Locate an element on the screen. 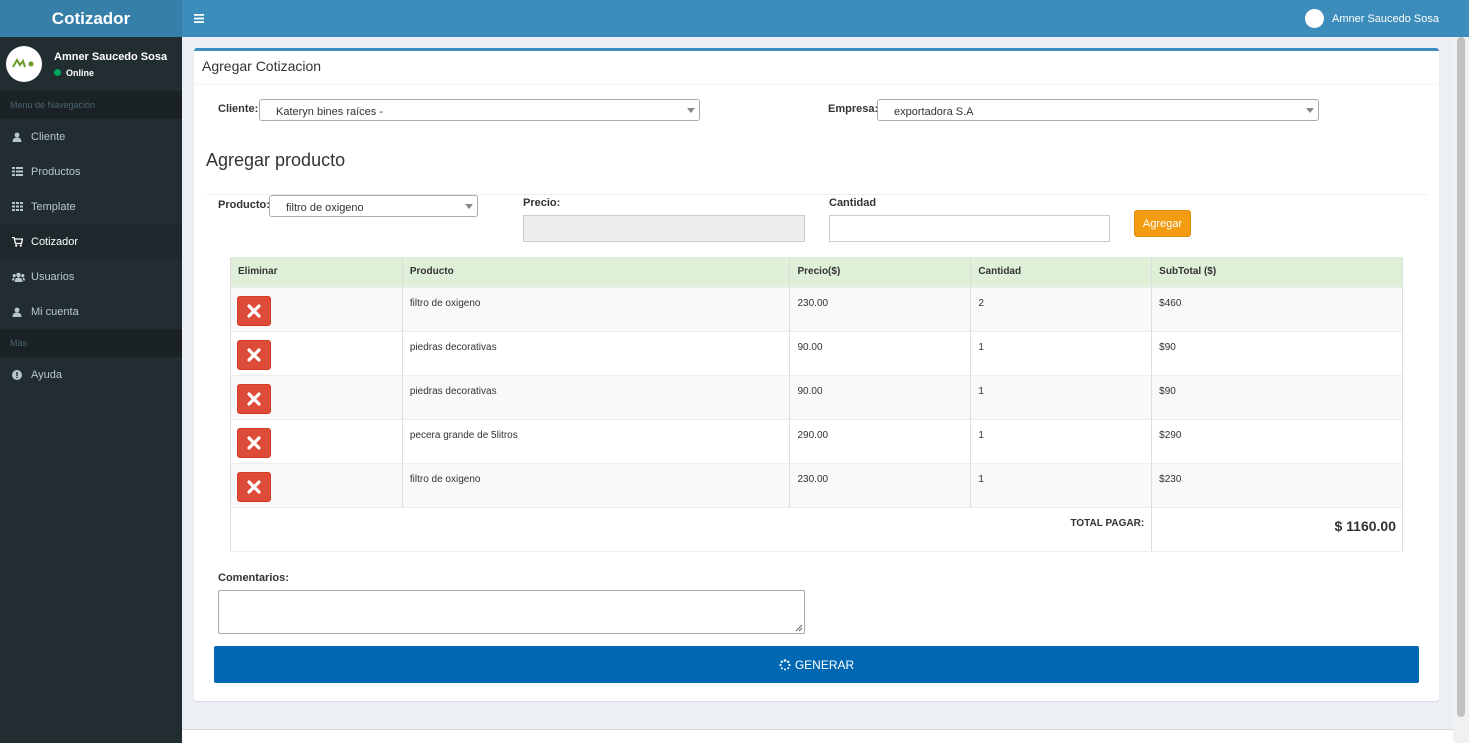 This screenshot has height=743, width=1469. sidebar-item-template: Template is located at coordinates (91, 206).